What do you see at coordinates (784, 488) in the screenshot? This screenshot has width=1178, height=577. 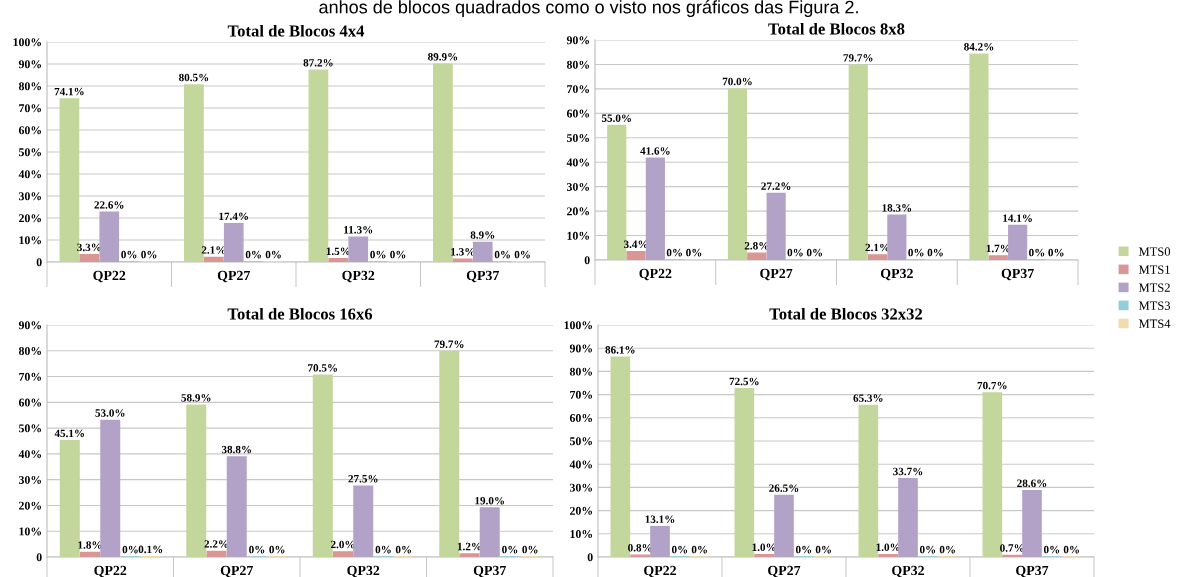 I see `data-label: 26.5%` at bounding box center [784, 488].